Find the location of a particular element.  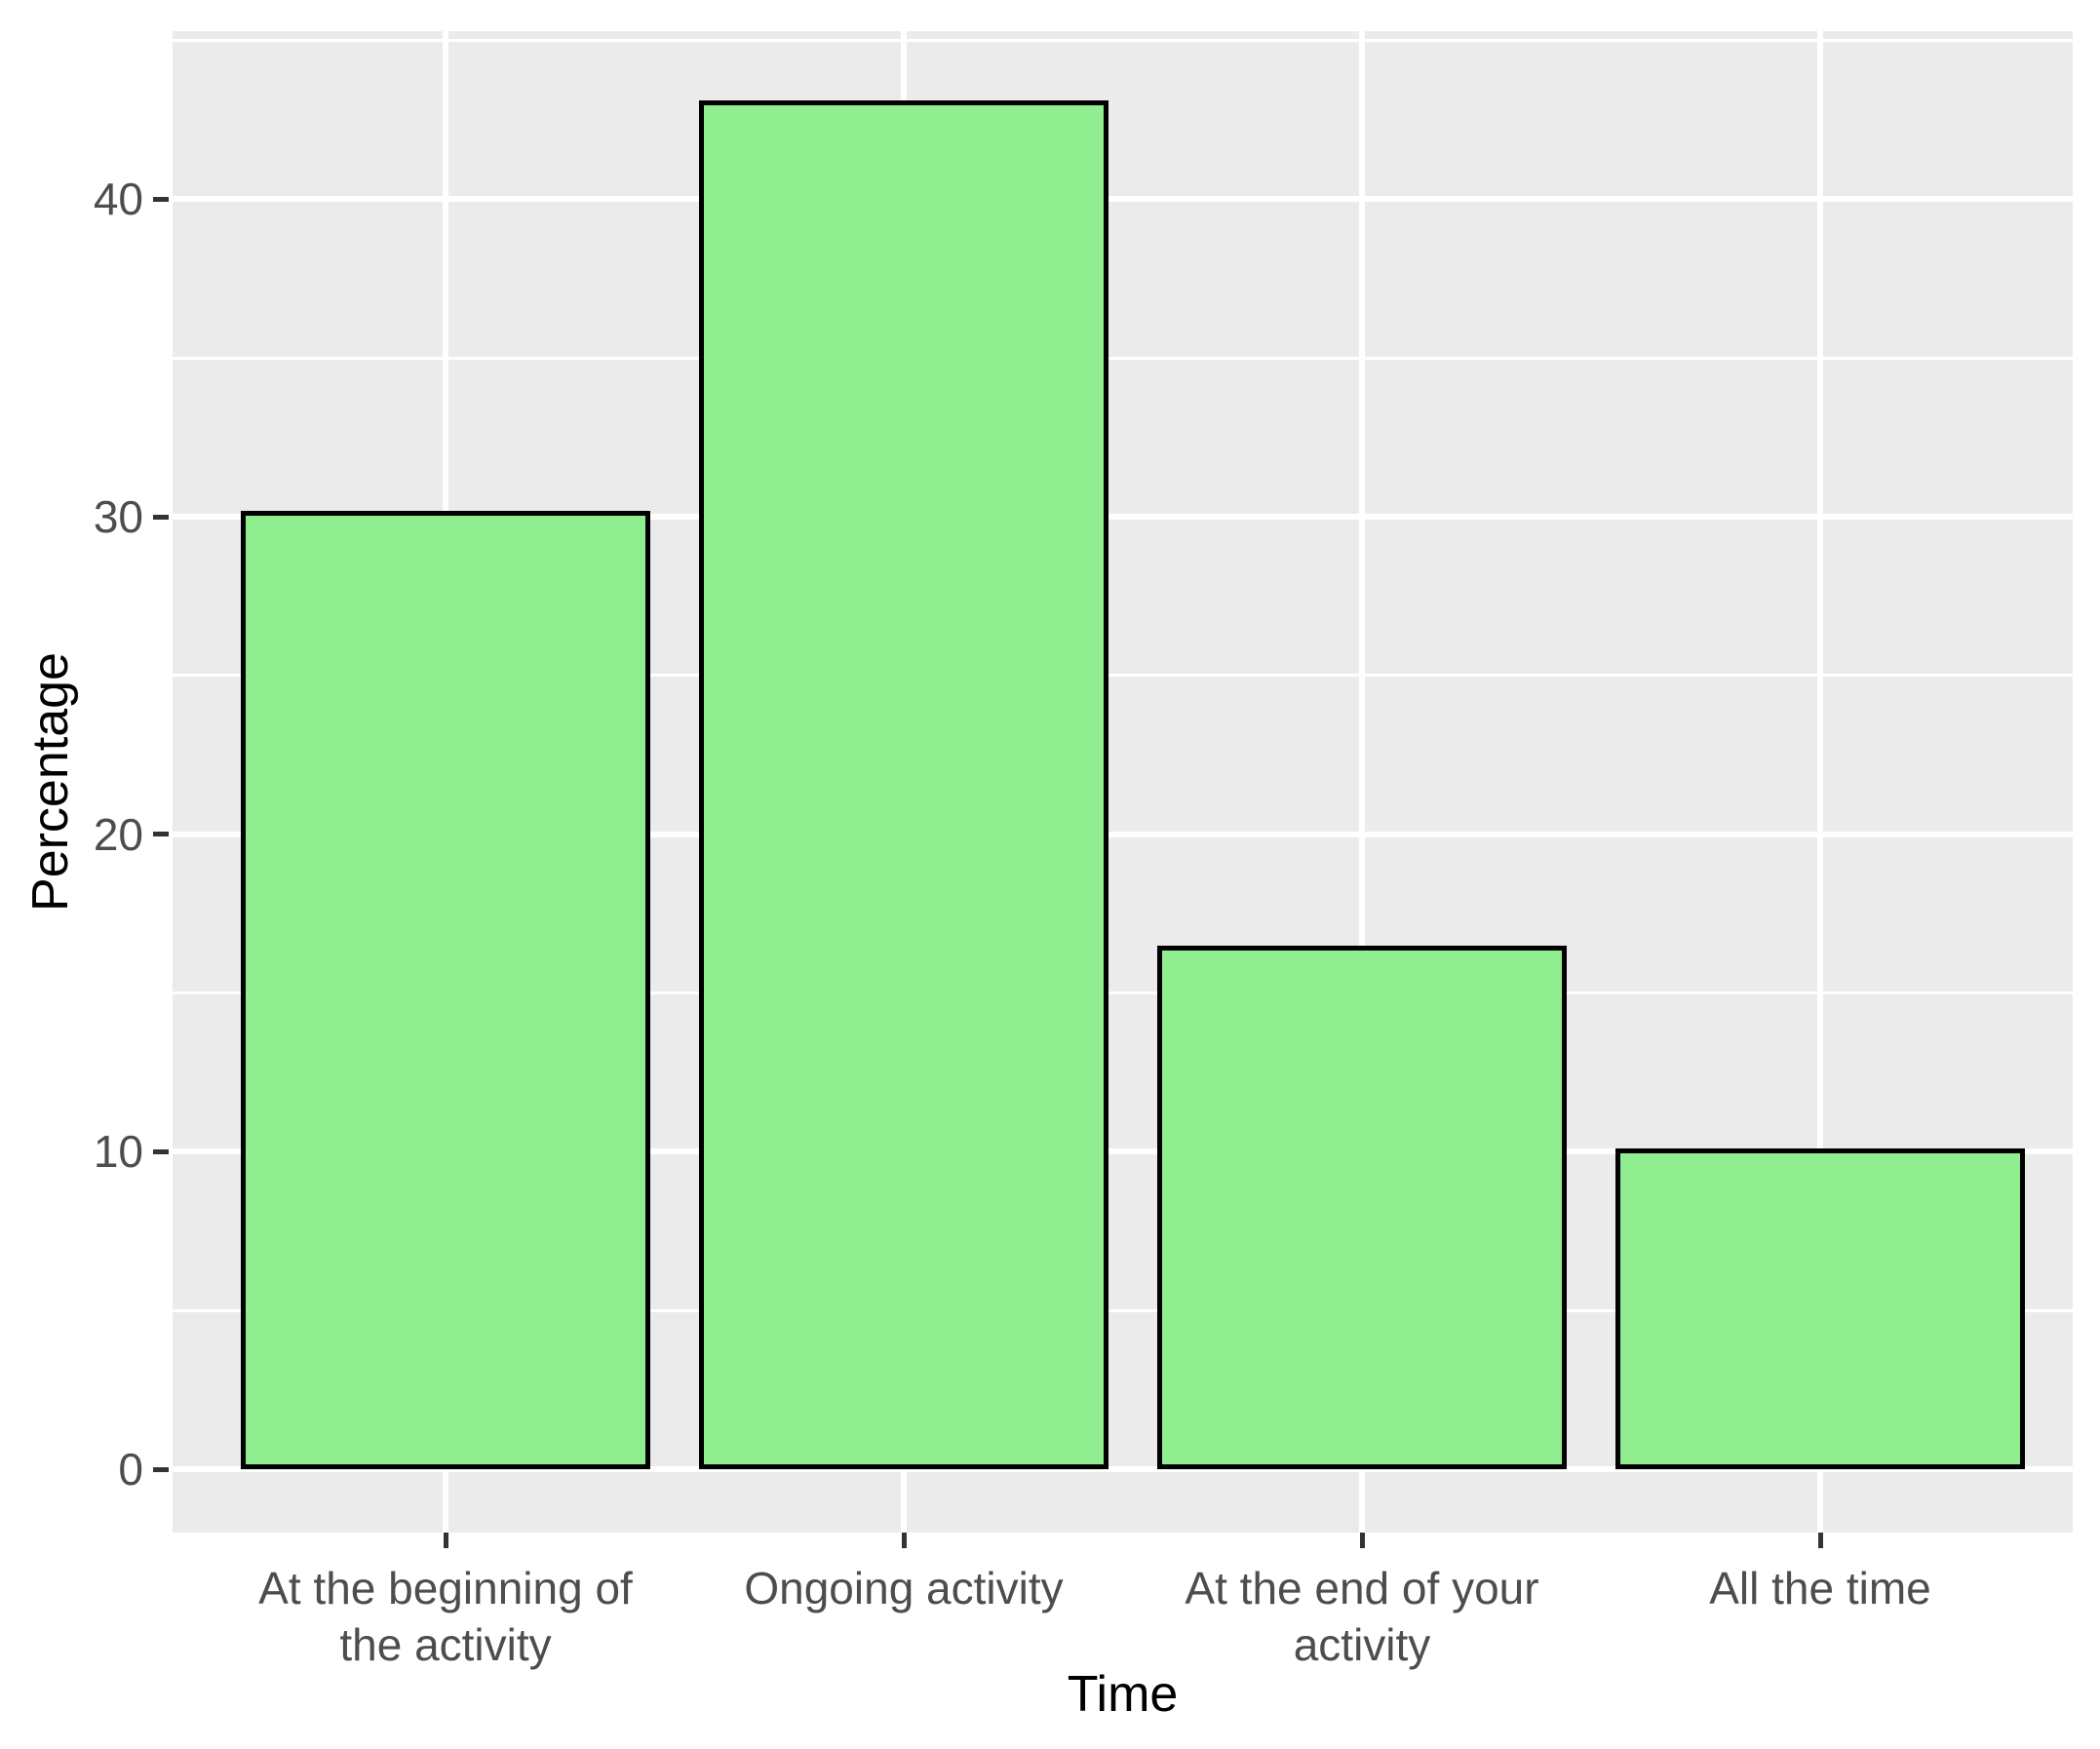

y-tick-label: 30 is located at coordinates (118, 517).